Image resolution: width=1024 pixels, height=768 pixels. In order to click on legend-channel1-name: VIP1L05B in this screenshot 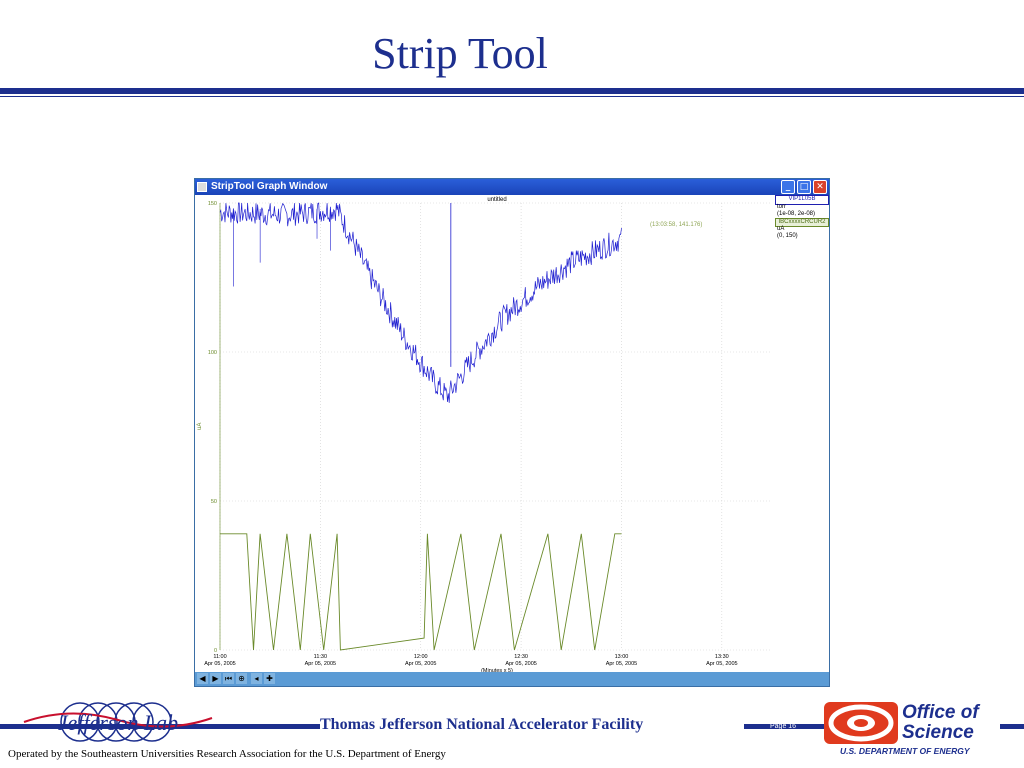, I will do `click(802, 200)`.